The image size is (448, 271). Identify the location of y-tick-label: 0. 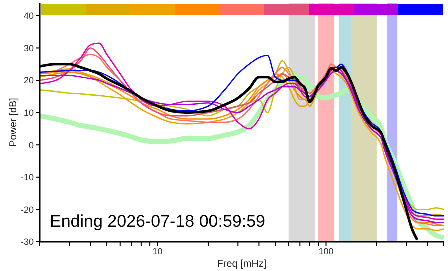
(31, 145).